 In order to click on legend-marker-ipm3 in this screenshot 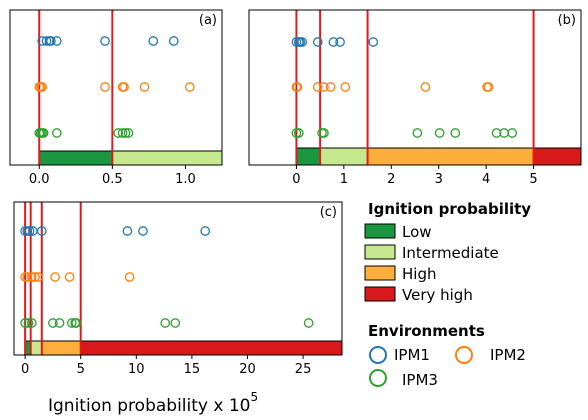, I will do `click(378, 378)`.